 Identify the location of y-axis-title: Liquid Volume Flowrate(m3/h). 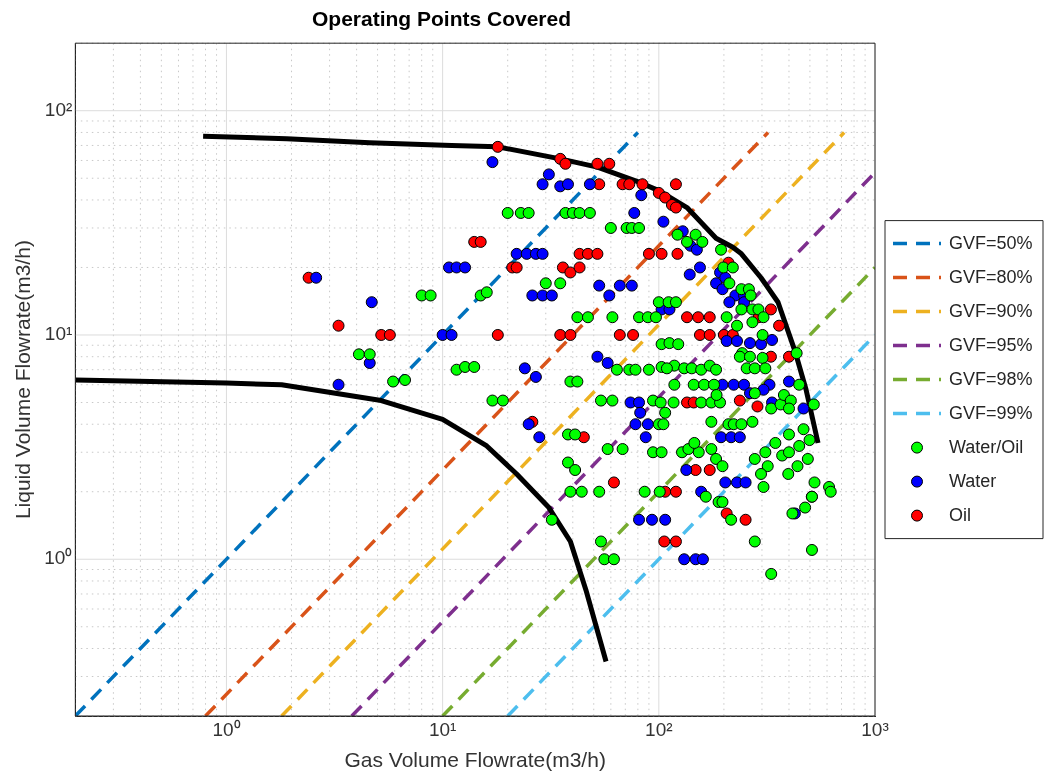
(23, 380).